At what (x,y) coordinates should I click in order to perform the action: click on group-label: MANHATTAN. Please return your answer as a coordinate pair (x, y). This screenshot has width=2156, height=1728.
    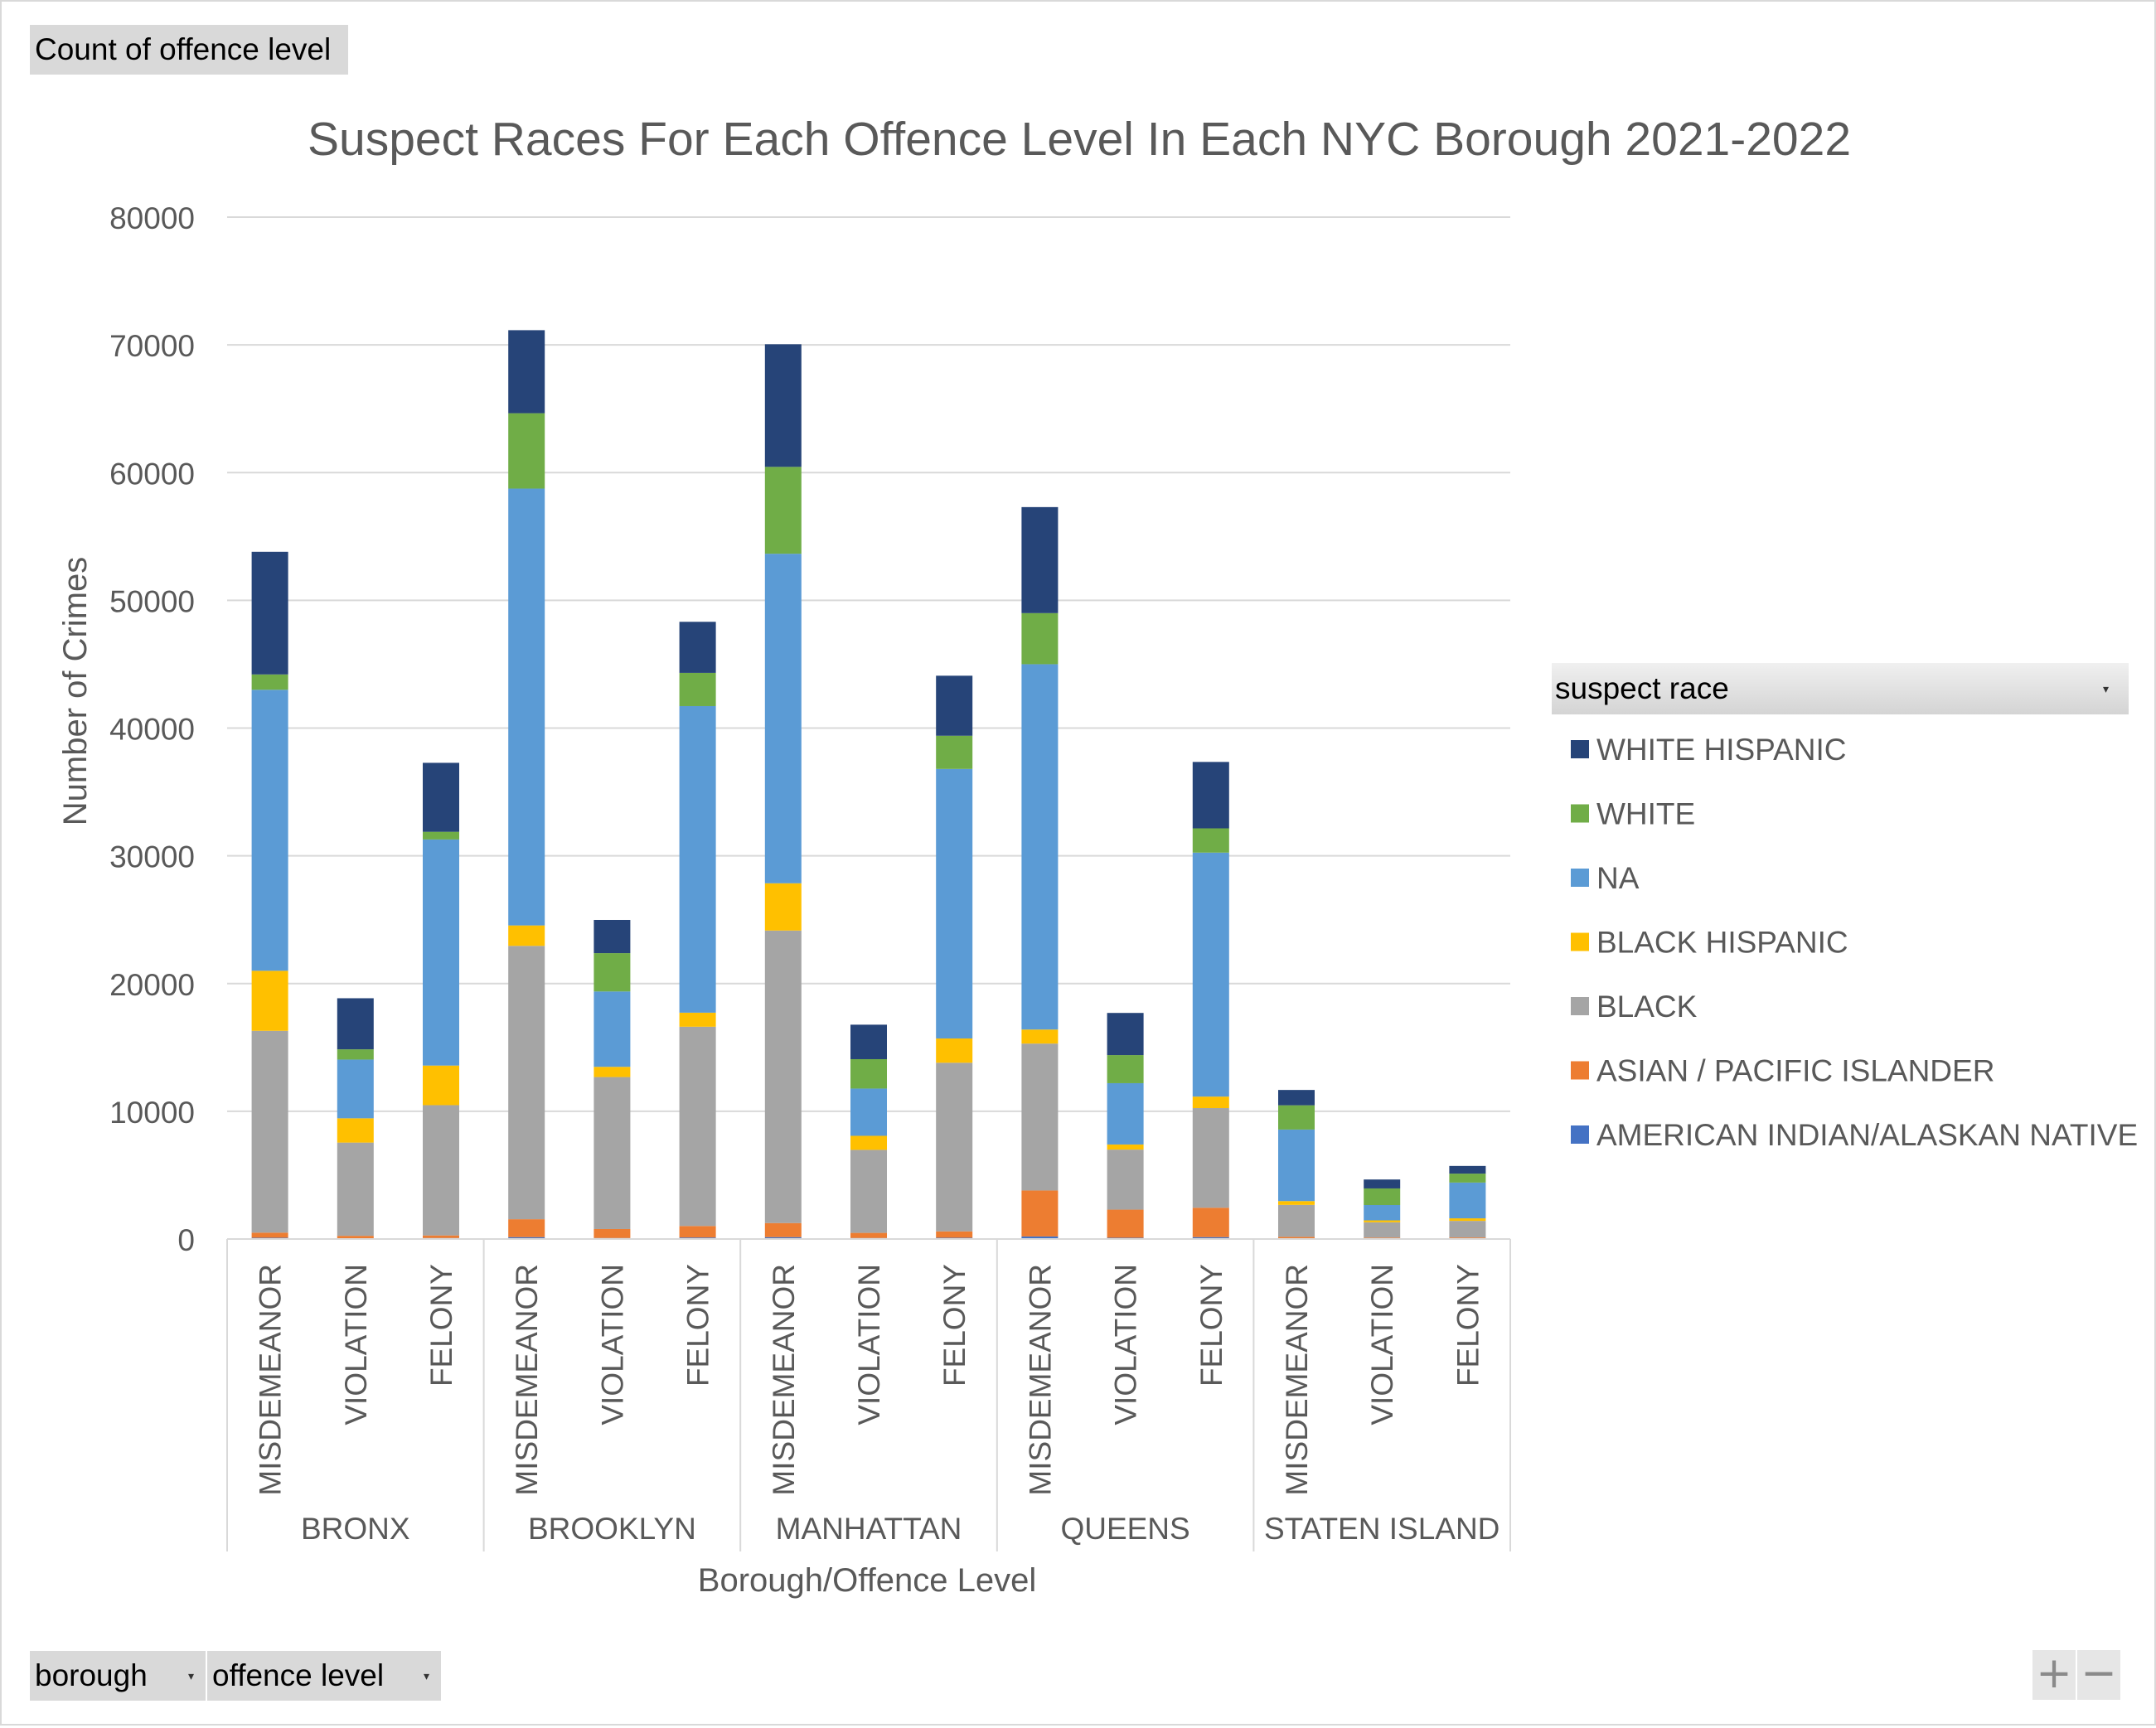
    Looking at the image, I should click on (869, 1529).